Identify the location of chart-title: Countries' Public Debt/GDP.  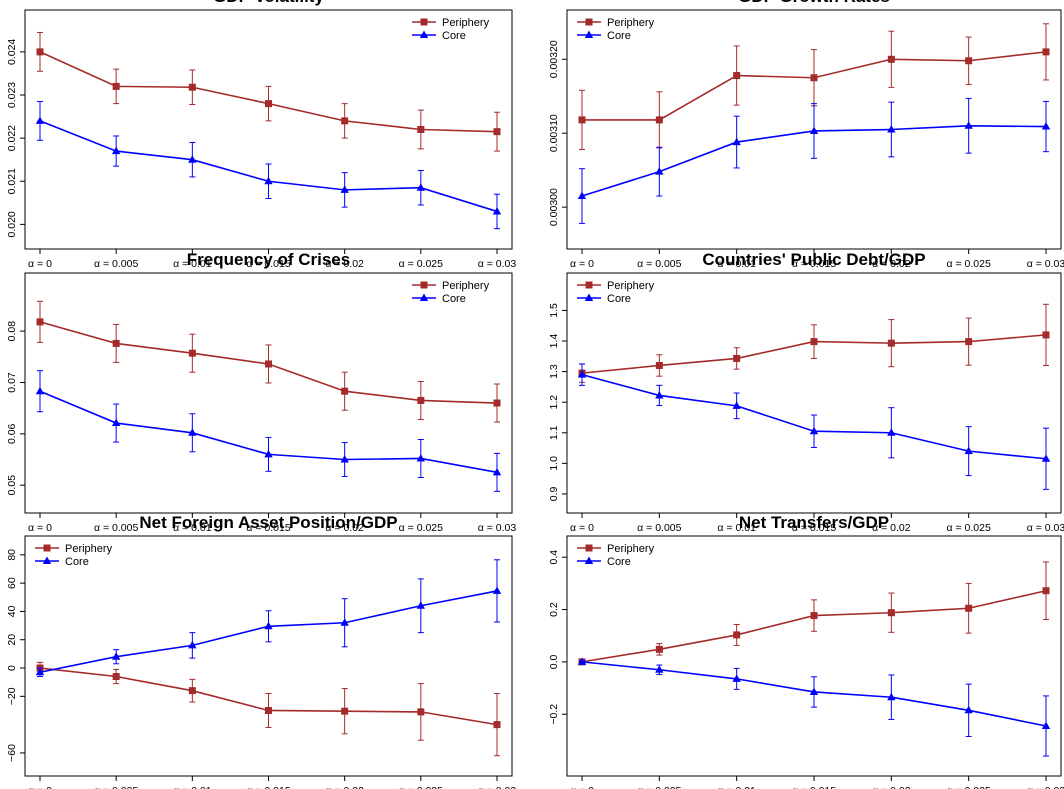
(813, 259).